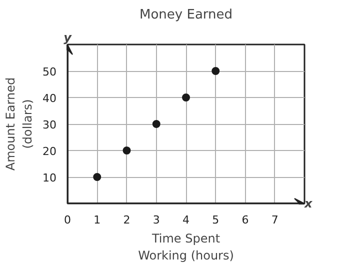 This screenshot has height=265, width=344. Describe the element at coordinates (156, 220) in the screenshot. I see `x-tick-label: 3` at that location.